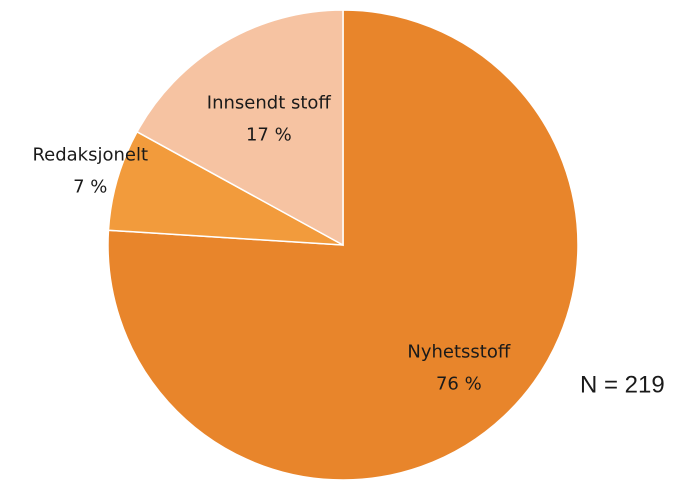 The image size is (694, 481). Describe the element at coordinates (269, 103) in the screenshot. I see `slice-label: Innsendt stoff` at that location.